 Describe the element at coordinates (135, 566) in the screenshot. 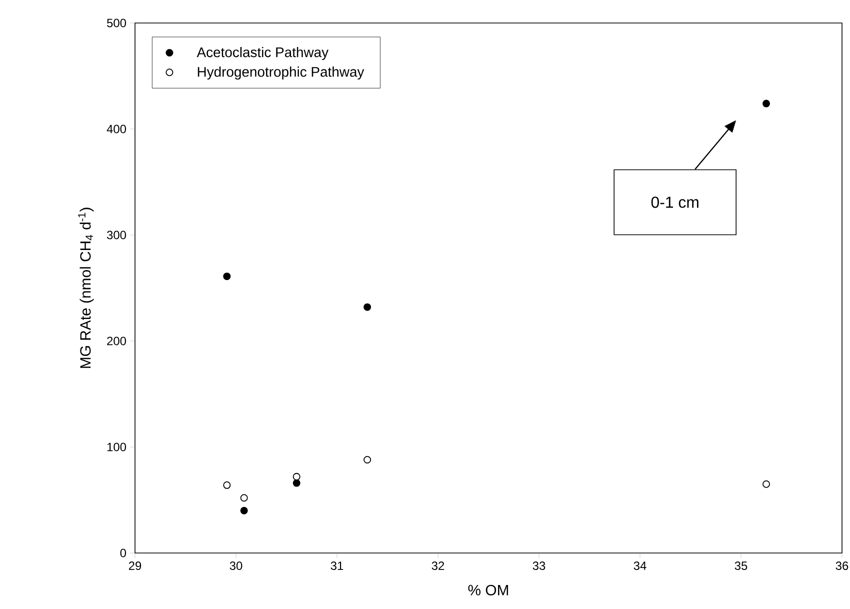

I see `x-tick-label: 29` at that location.